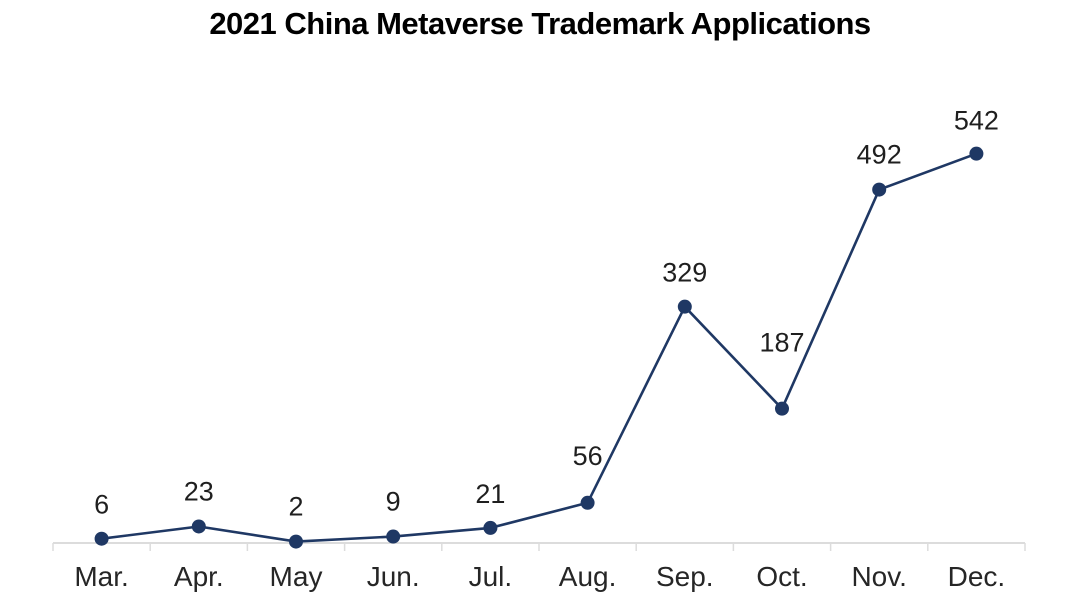  What do you see at coordinates (976, 121) in the screenshot?
I see `data-label: 542` at bounding box center [976, 121].